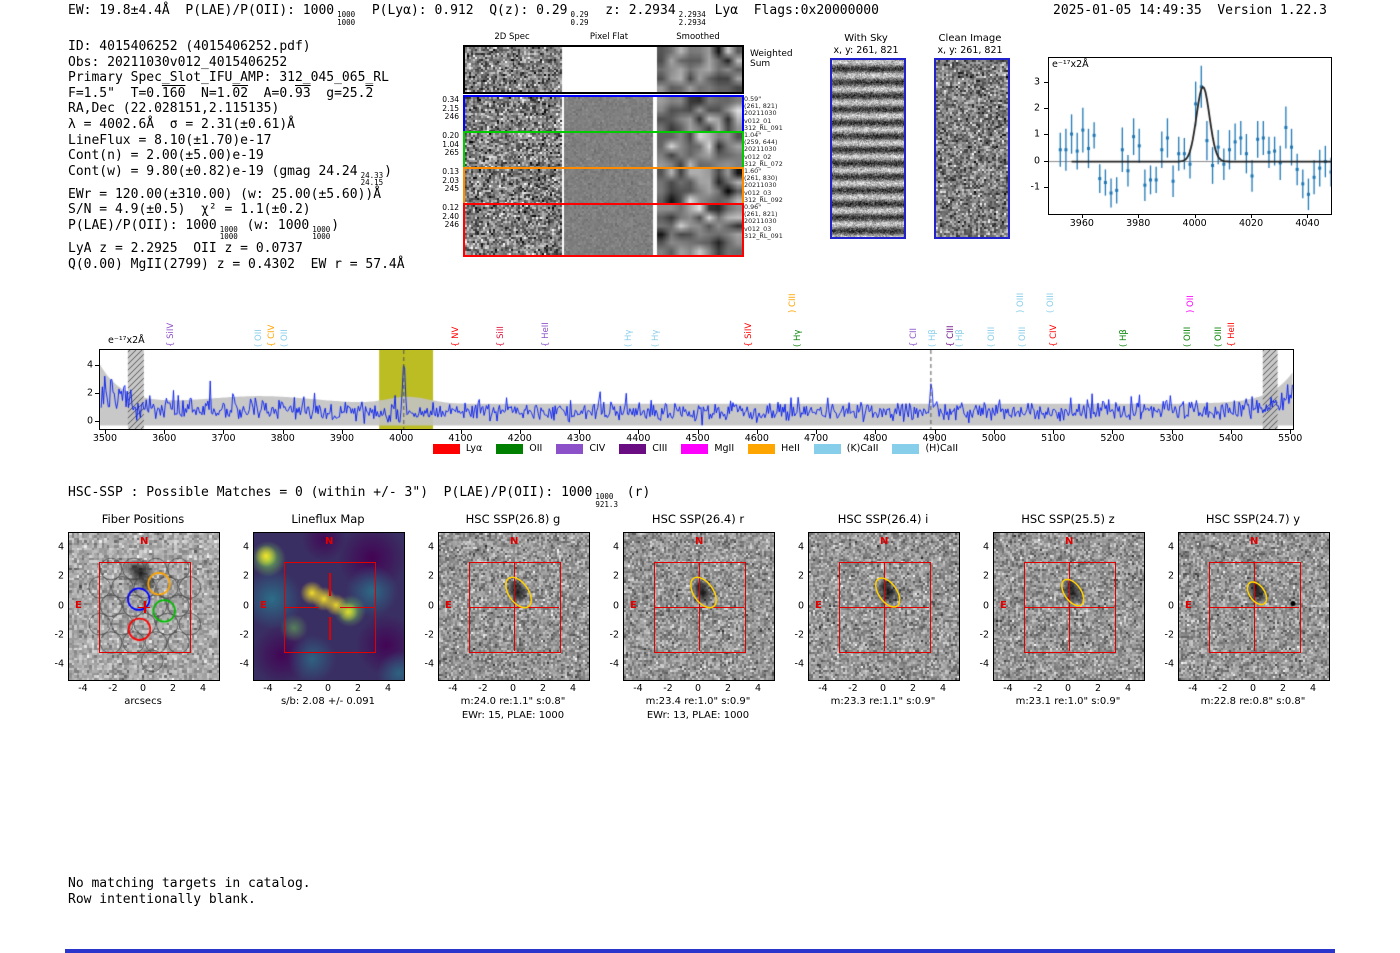  Describe the element at coordinates (460, 438) in the screenshot. I see `spectrum-x-tick-label: 4100` at that location.